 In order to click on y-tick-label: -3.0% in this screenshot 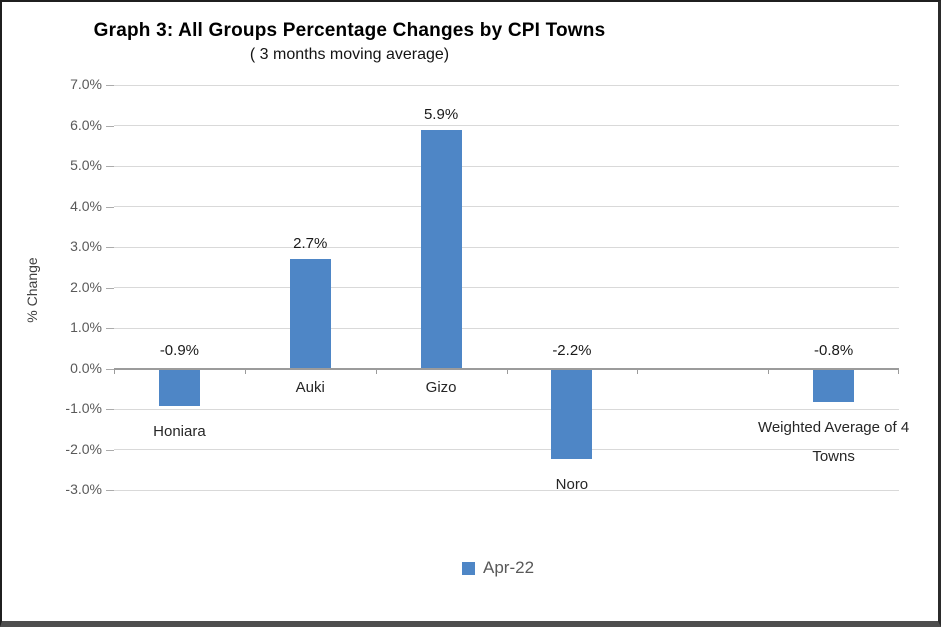, I will do `click(83, 489)`.